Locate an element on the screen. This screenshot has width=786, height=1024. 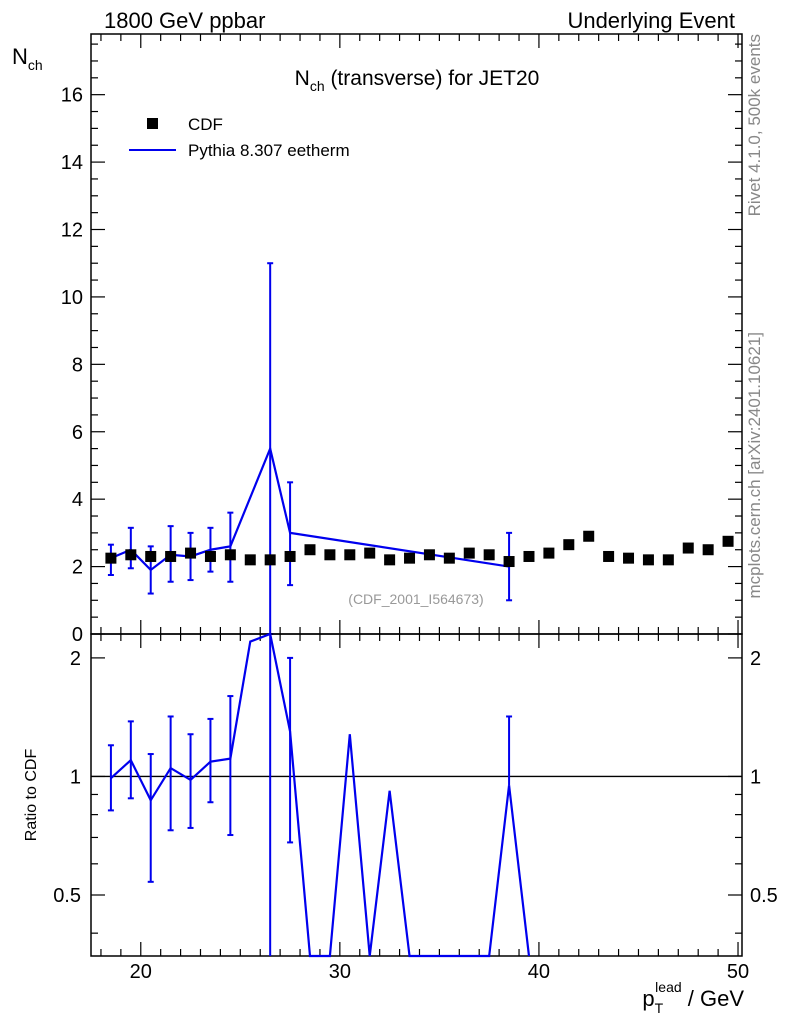
main-y-tick-label: 10 is located at coordinates (72, 298).